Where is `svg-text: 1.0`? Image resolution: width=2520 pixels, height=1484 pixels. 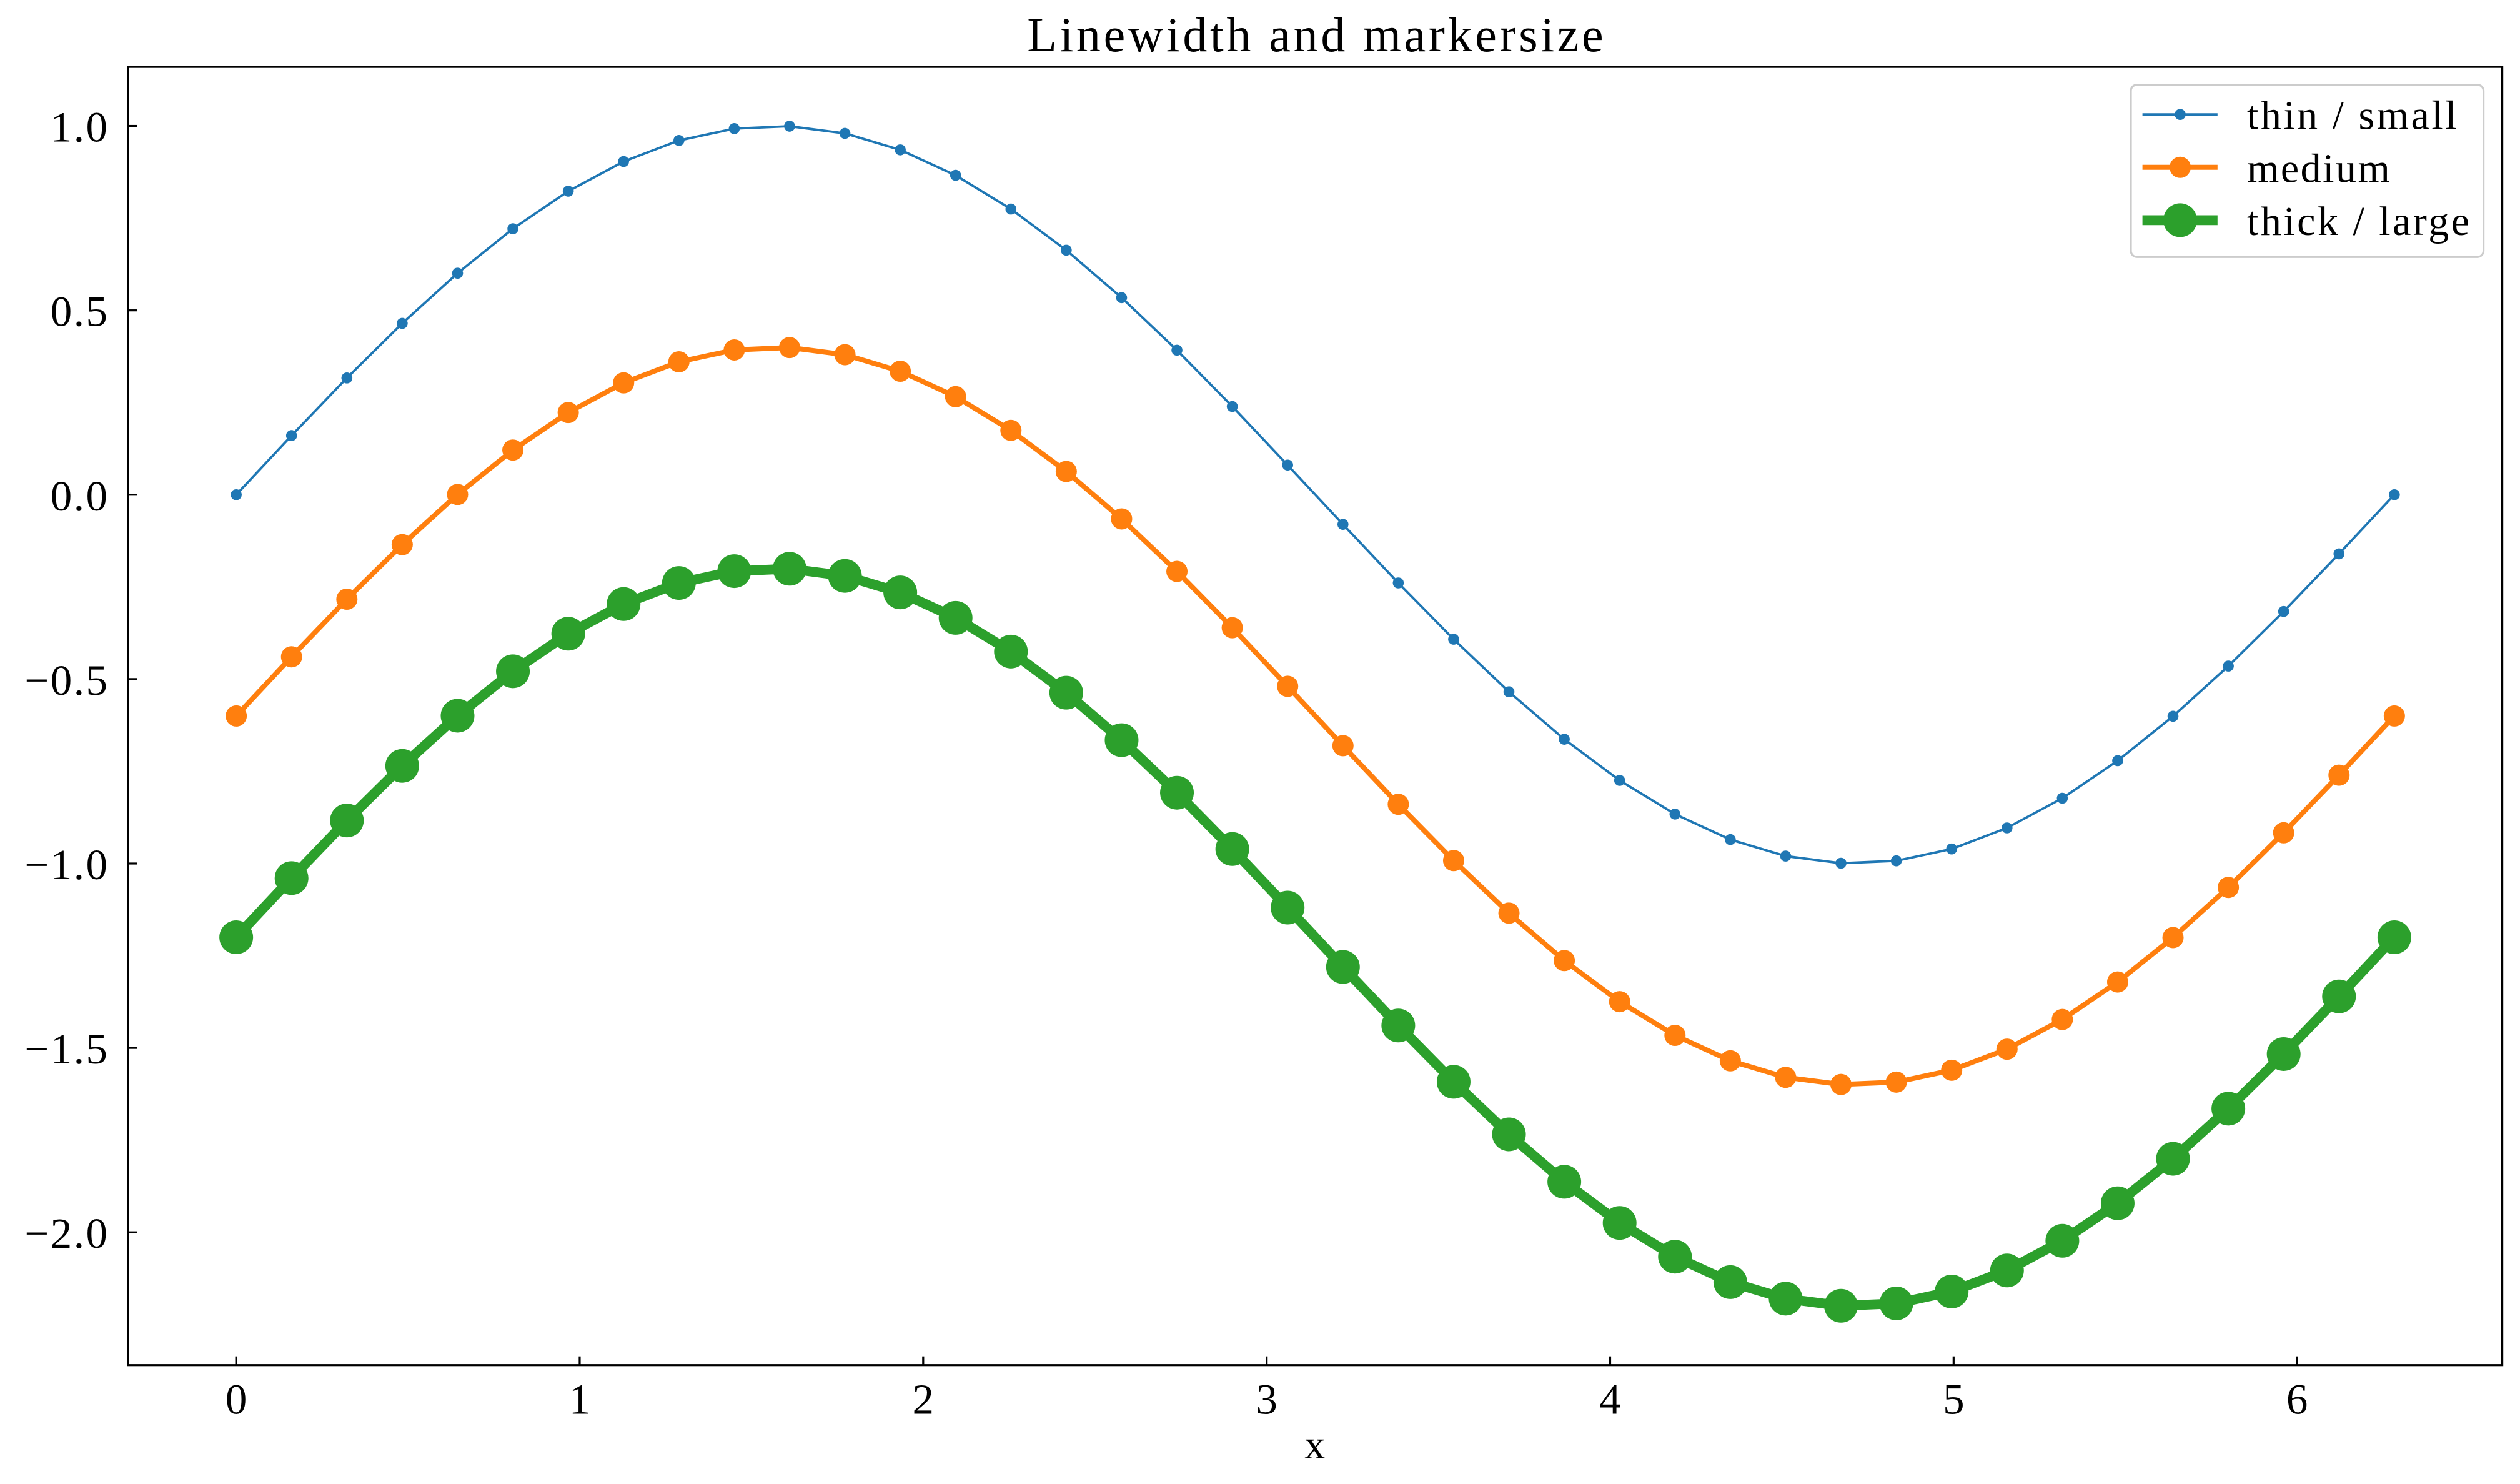
svg-text: 1.0 is located at coordinates (80, 127).